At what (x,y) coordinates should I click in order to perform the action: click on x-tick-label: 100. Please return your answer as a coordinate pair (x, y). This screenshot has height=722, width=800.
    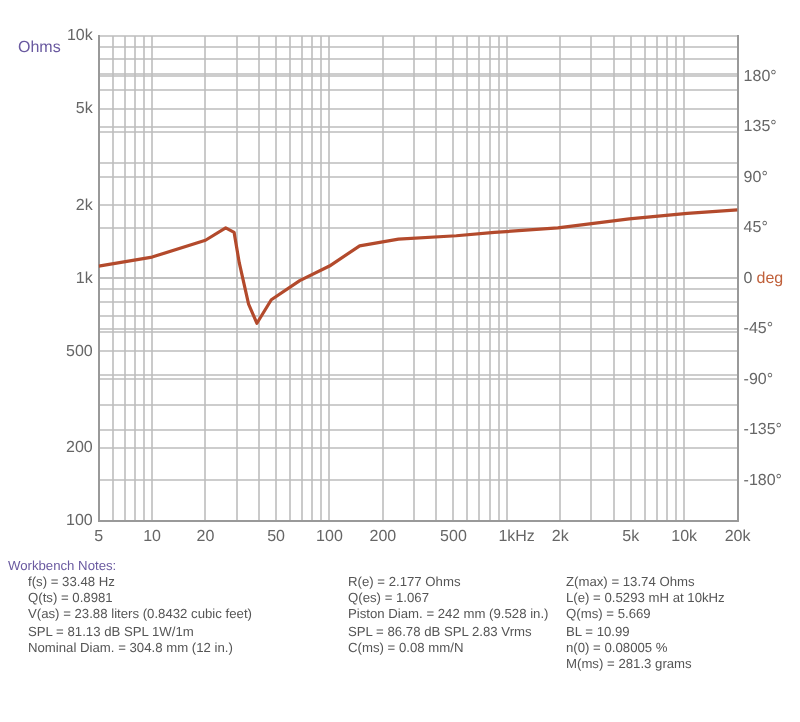
    Looking at the image, I should click on (330, 535).